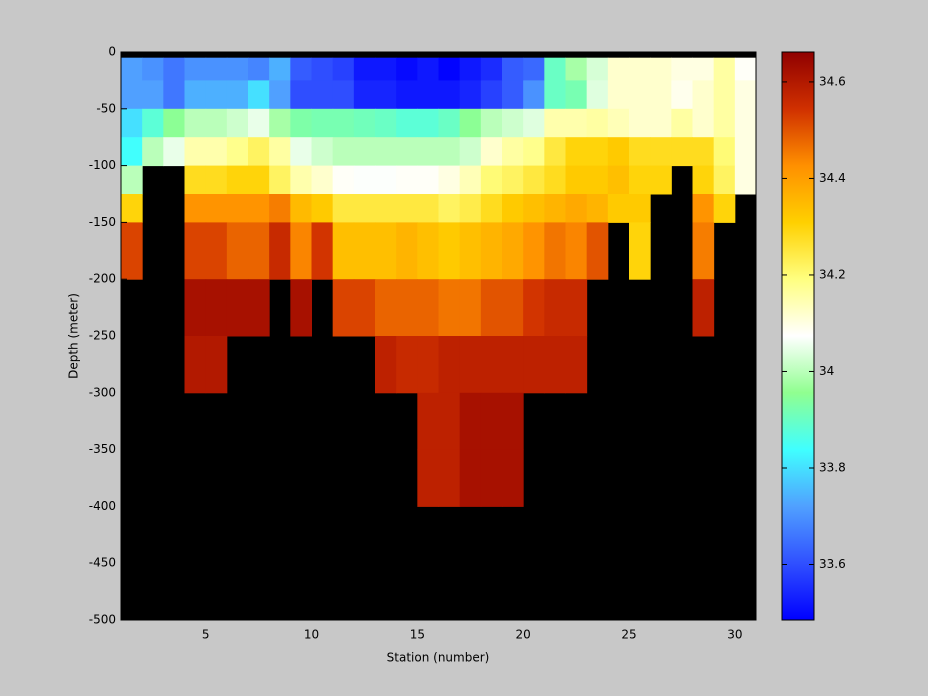 Image resolution: width=928 pixels, height=696 pixels. What do you see at coordinates (102, 279) in the screenshot?
I see `y-tick-label: -200` at bounding box center [102, 279].